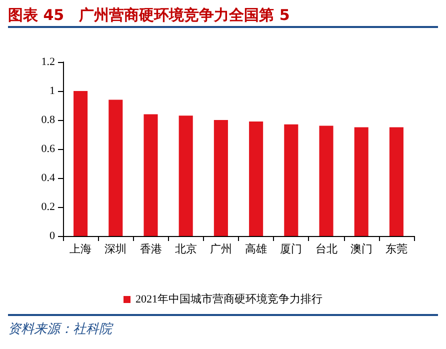 This screenshot has height=349, width=446. Describe the element at coordinates (223, 326) in the screenshot. I see `text: 资料来源：社科院` at that location.